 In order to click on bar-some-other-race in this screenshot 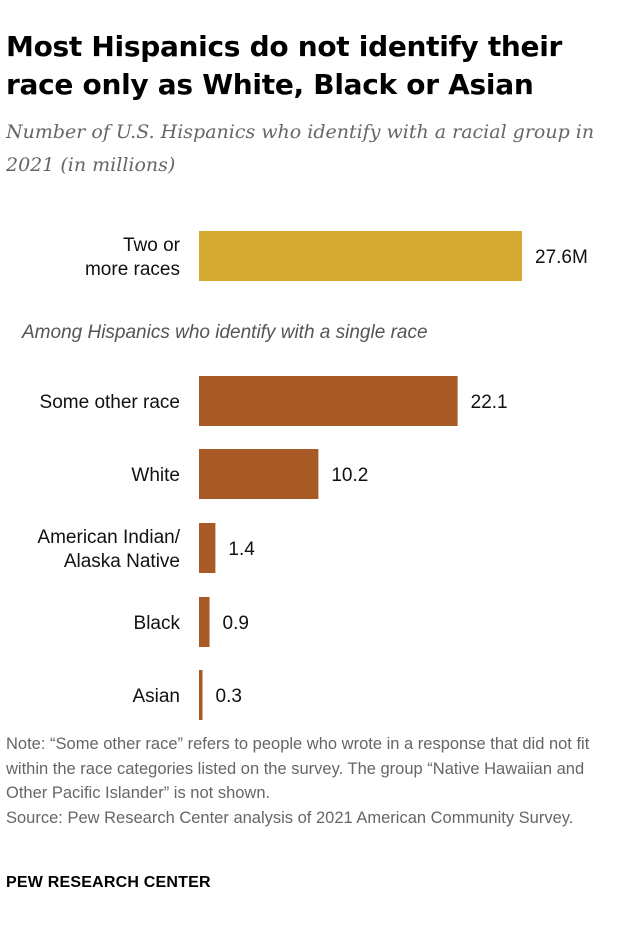, I will do `click(328, 401)`.